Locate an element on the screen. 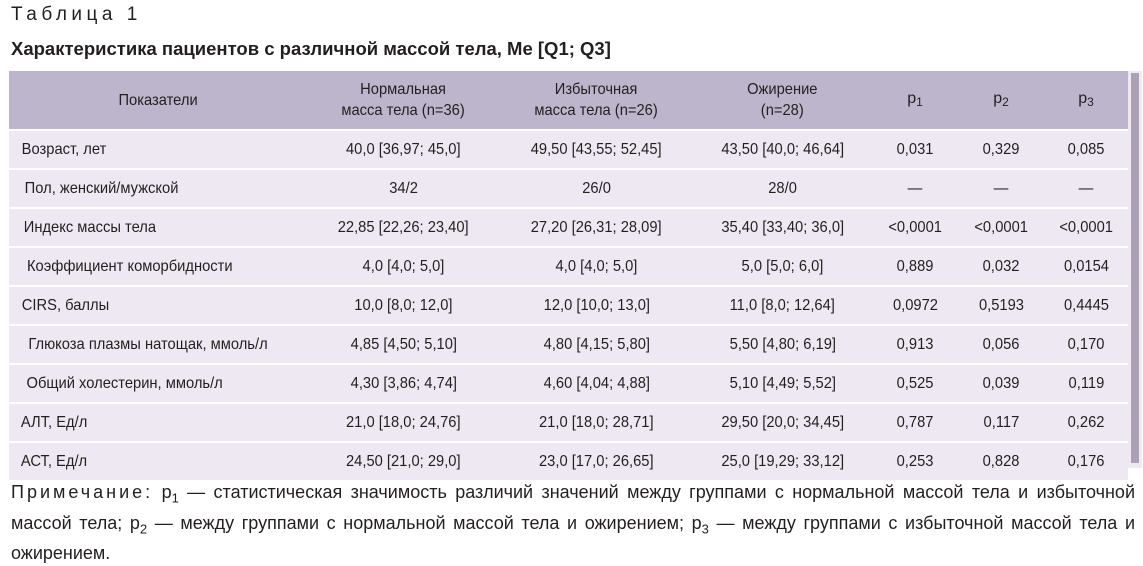 This screenshot has height=566, width=1143. cell-over: 4,0 [4,0; 5,0] is located at coordinates (596, 267).